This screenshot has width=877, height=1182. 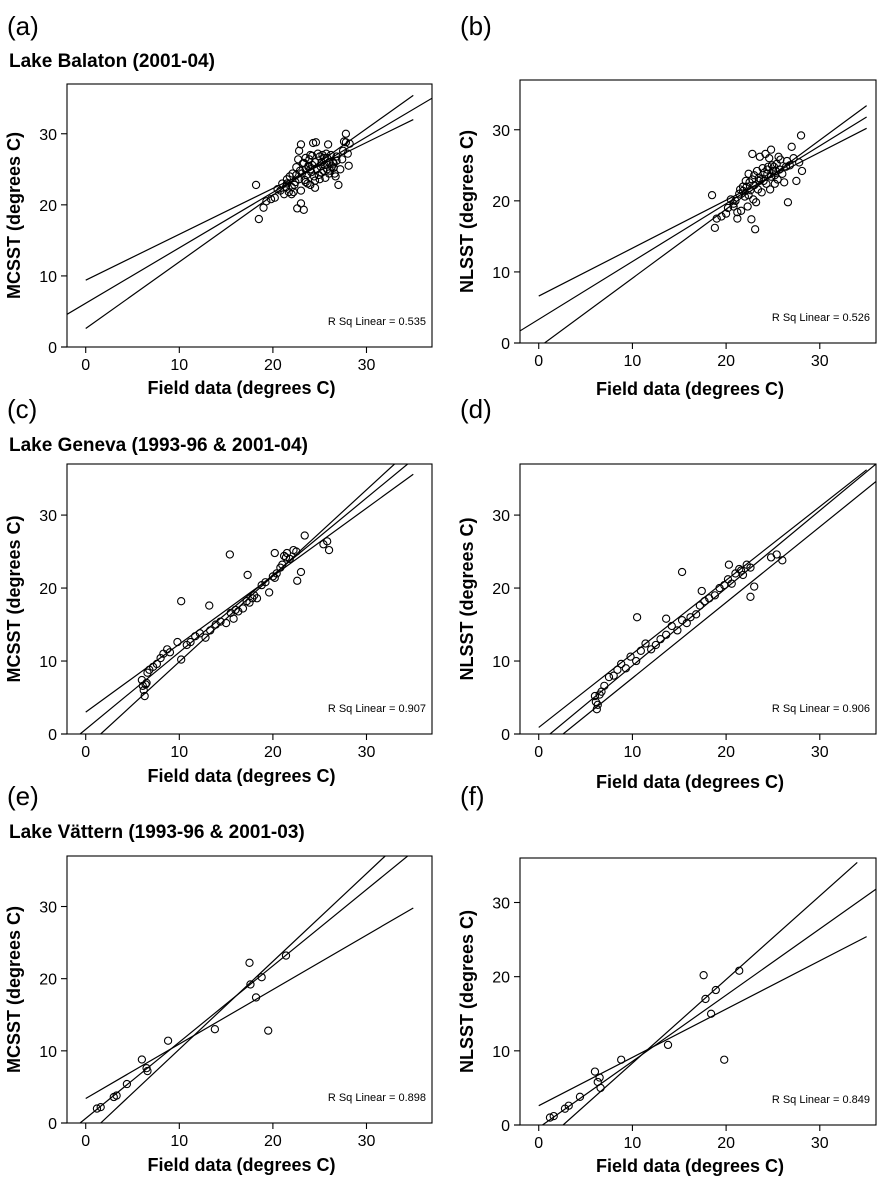 I want to click on panel-letter: (b), so click(x=476, y=26).